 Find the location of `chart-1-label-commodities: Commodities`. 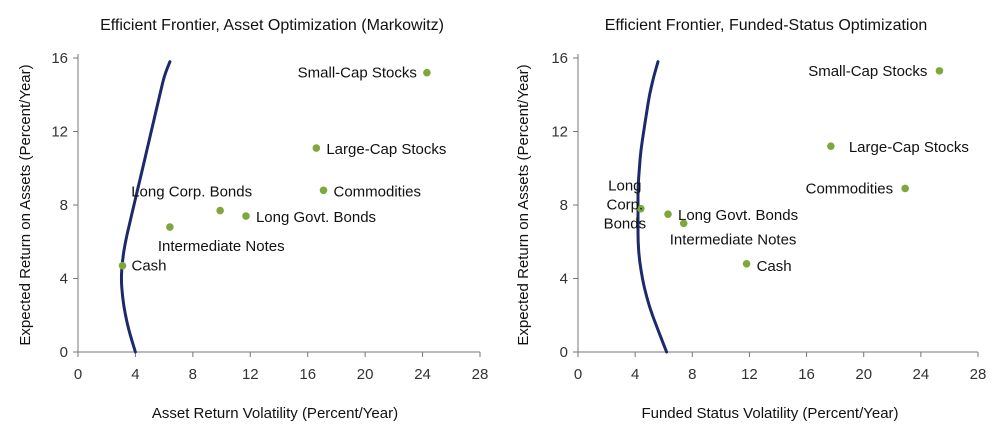

chart-1-label-commodities: Commodities is located at coordinates (378, 191).